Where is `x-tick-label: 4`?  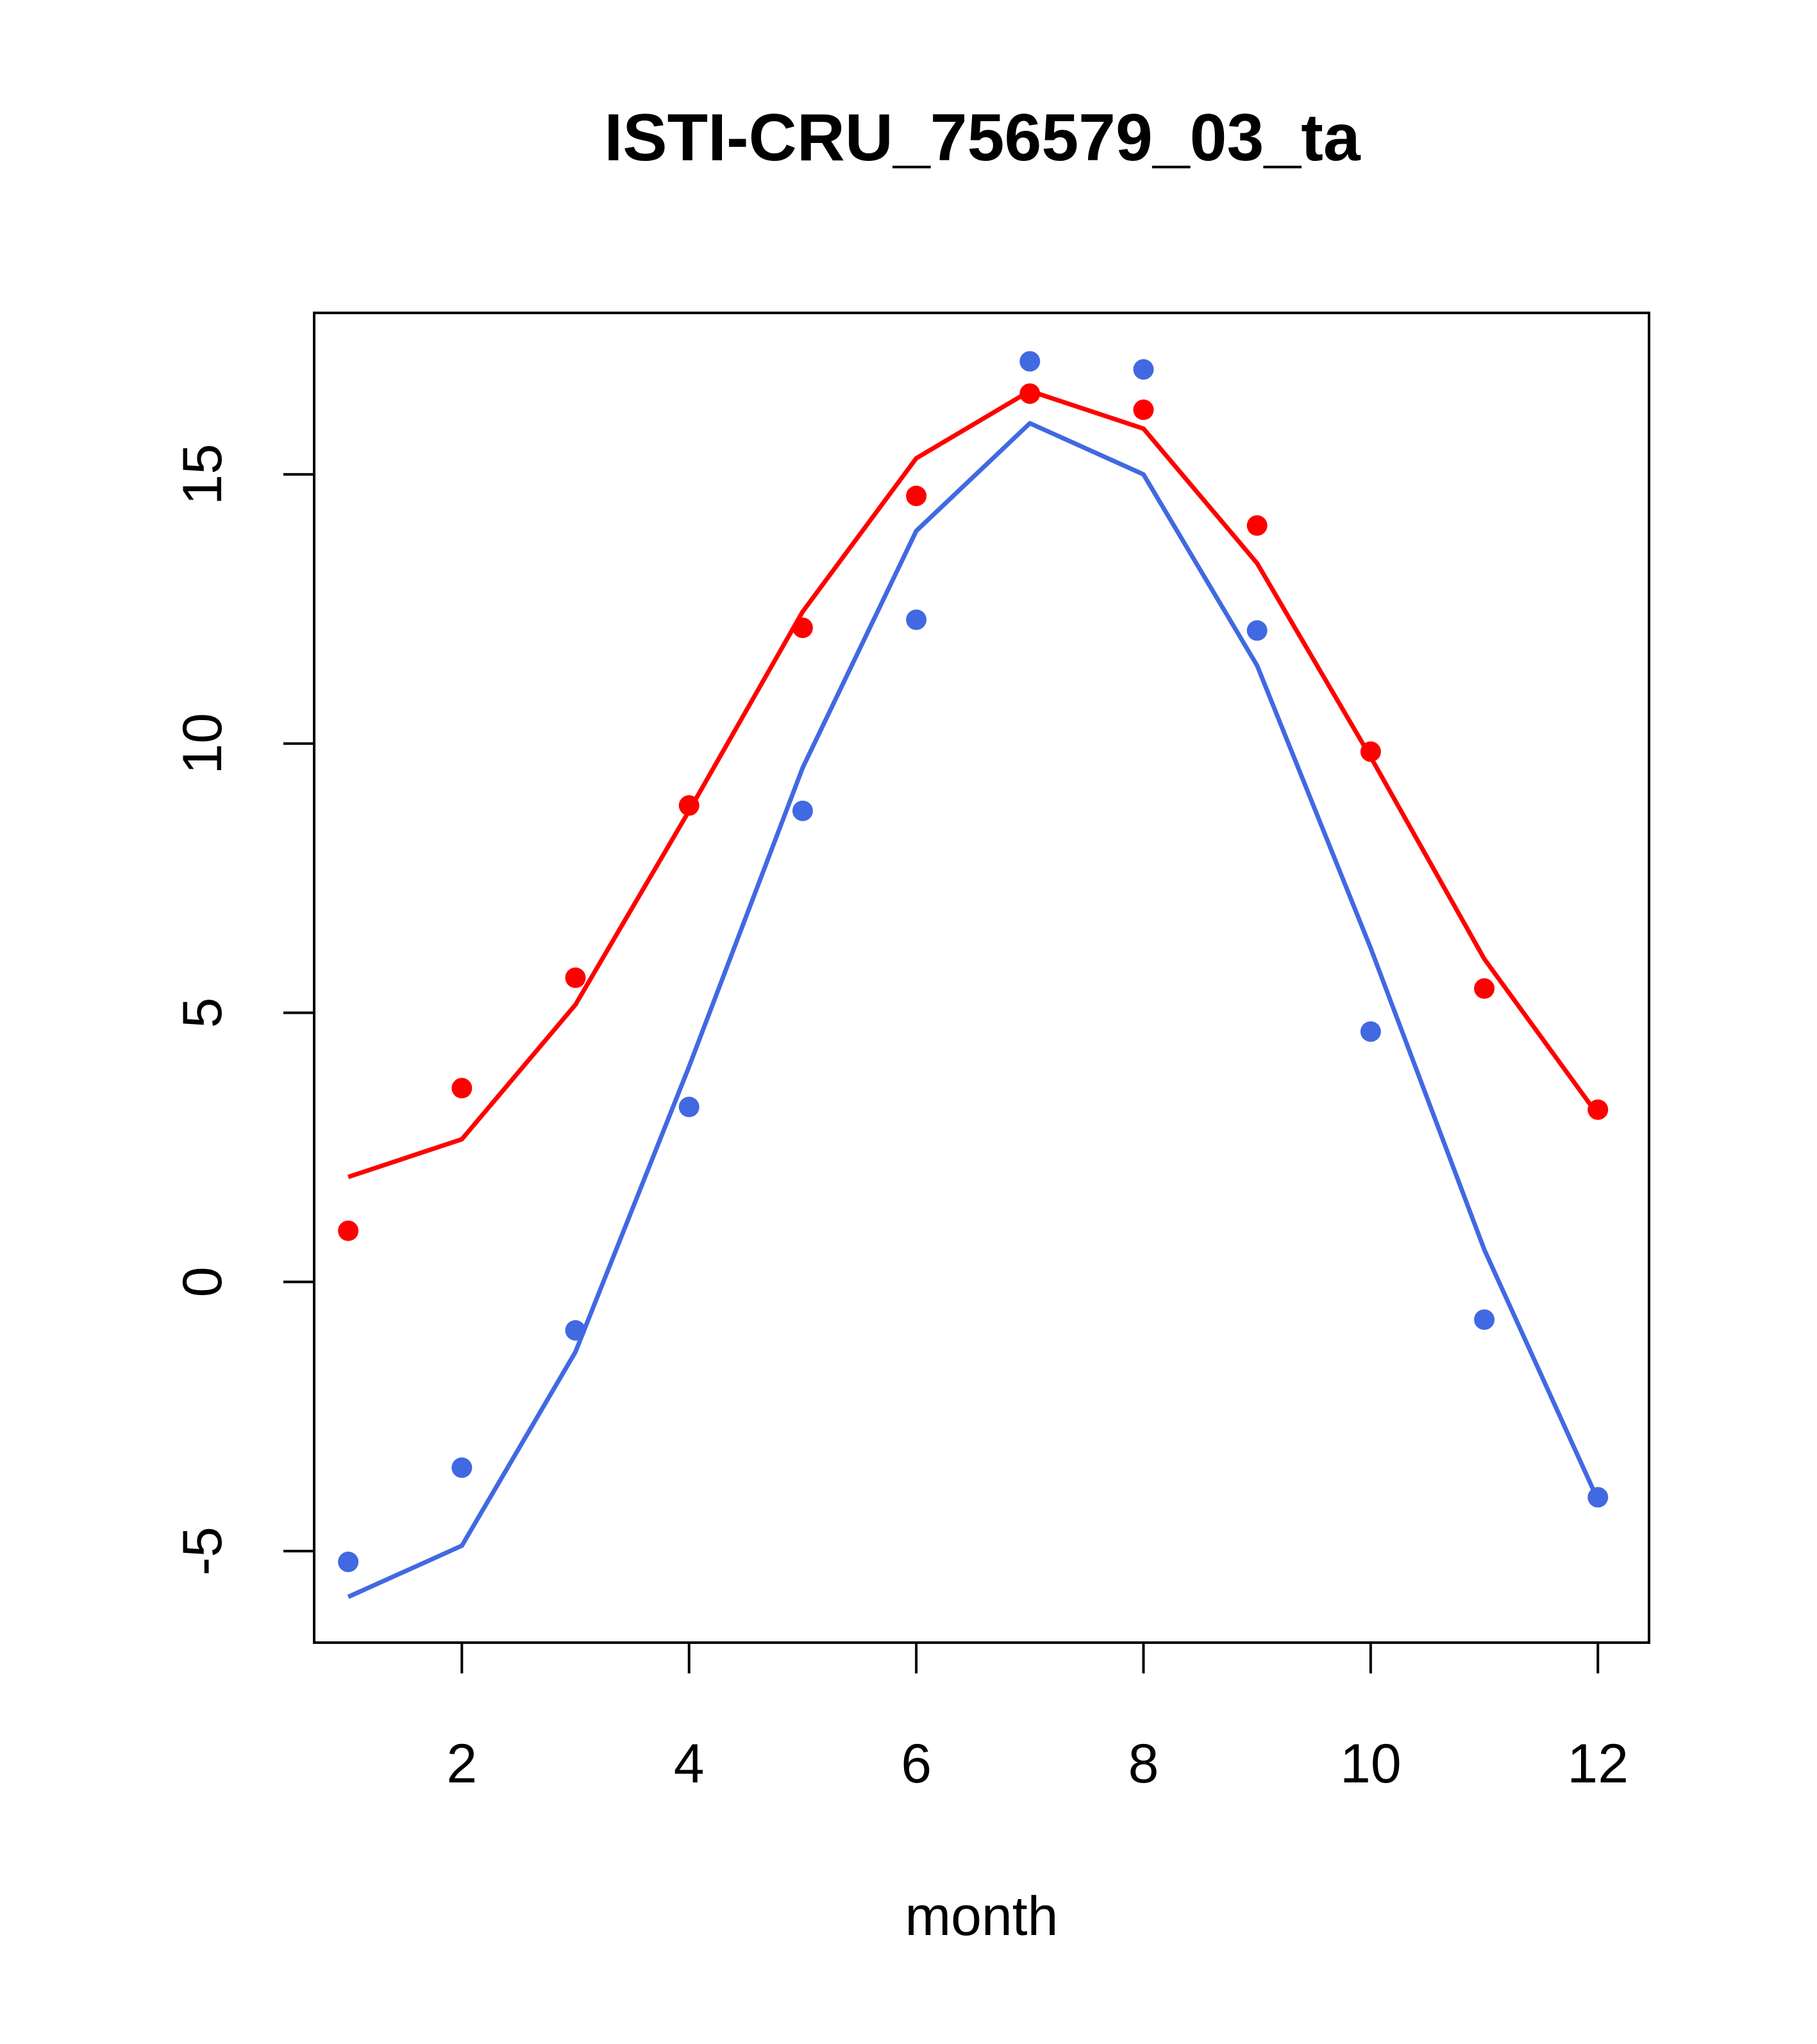
x-tick-label: 4 is located at coordinates (689, 1764).